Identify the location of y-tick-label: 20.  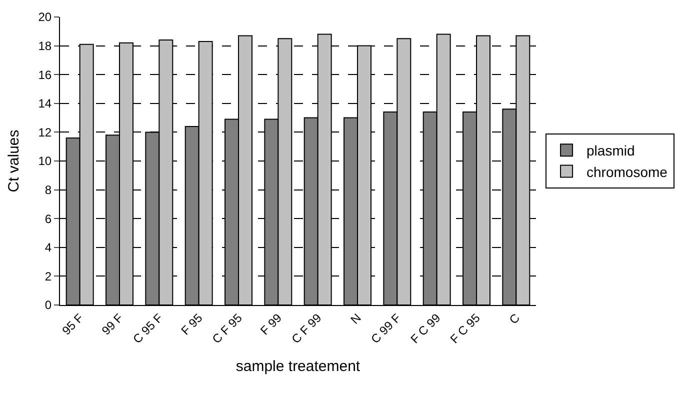
(45, 17).